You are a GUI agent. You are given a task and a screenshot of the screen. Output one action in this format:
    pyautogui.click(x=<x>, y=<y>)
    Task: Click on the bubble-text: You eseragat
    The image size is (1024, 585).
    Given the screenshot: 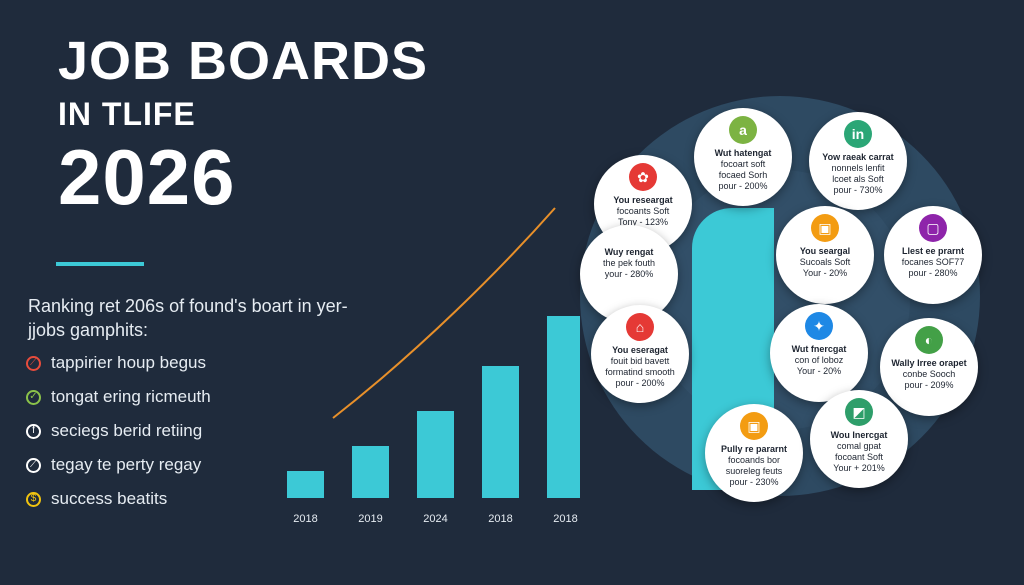 What is the action you would take?
    pyautogui.click(x=640, y=350)
    